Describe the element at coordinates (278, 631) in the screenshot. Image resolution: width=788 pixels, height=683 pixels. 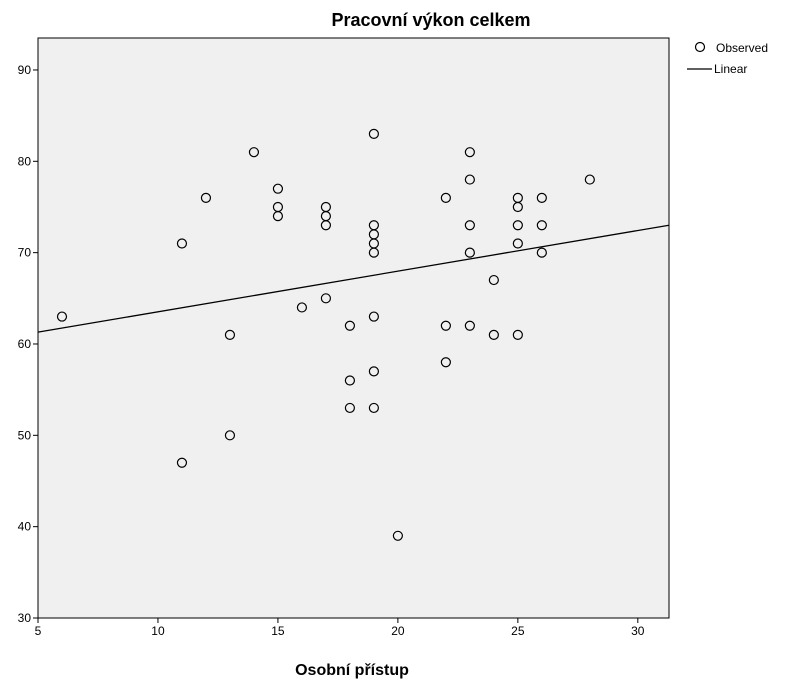
I see `x-tick-label: 15` at that location.